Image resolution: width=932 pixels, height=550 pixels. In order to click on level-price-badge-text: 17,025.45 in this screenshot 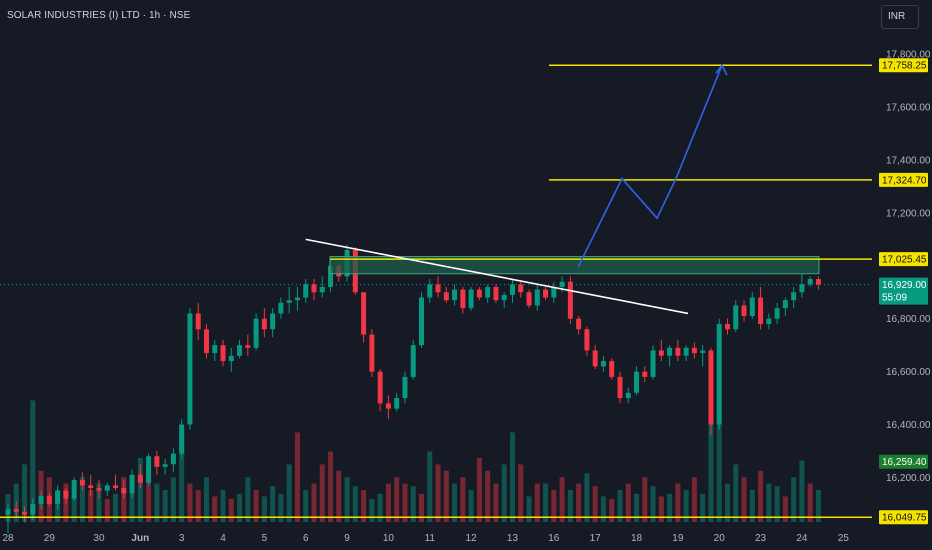, I will do `click(904, 260)`.